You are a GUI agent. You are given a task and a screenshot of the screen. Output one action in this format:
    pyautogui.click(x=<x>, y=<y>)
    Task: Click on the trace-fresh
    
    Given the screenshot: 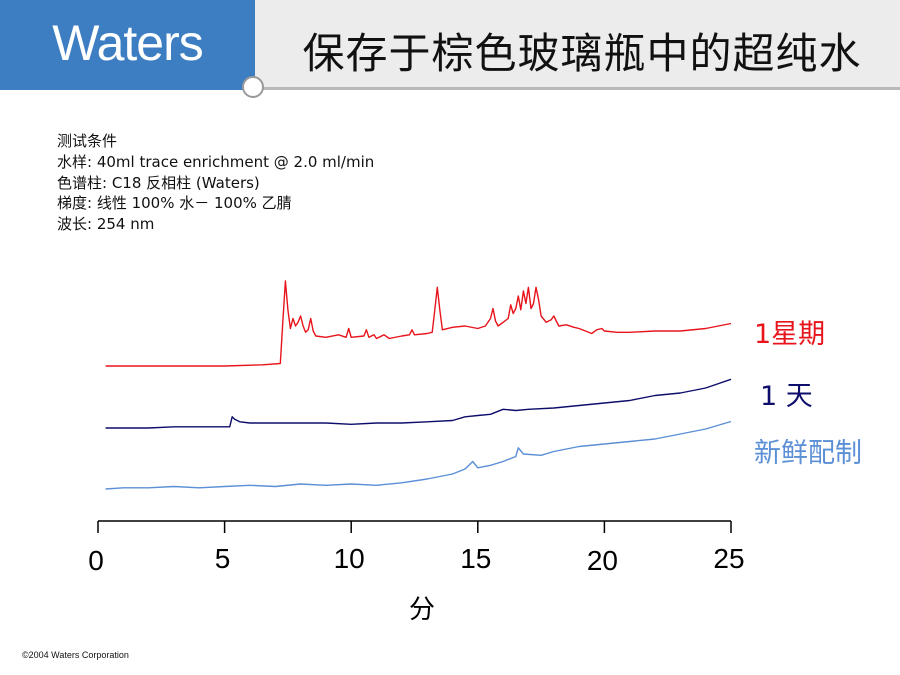 What is the action you would take?
    pyautogui.click(x=418, y=455)
    